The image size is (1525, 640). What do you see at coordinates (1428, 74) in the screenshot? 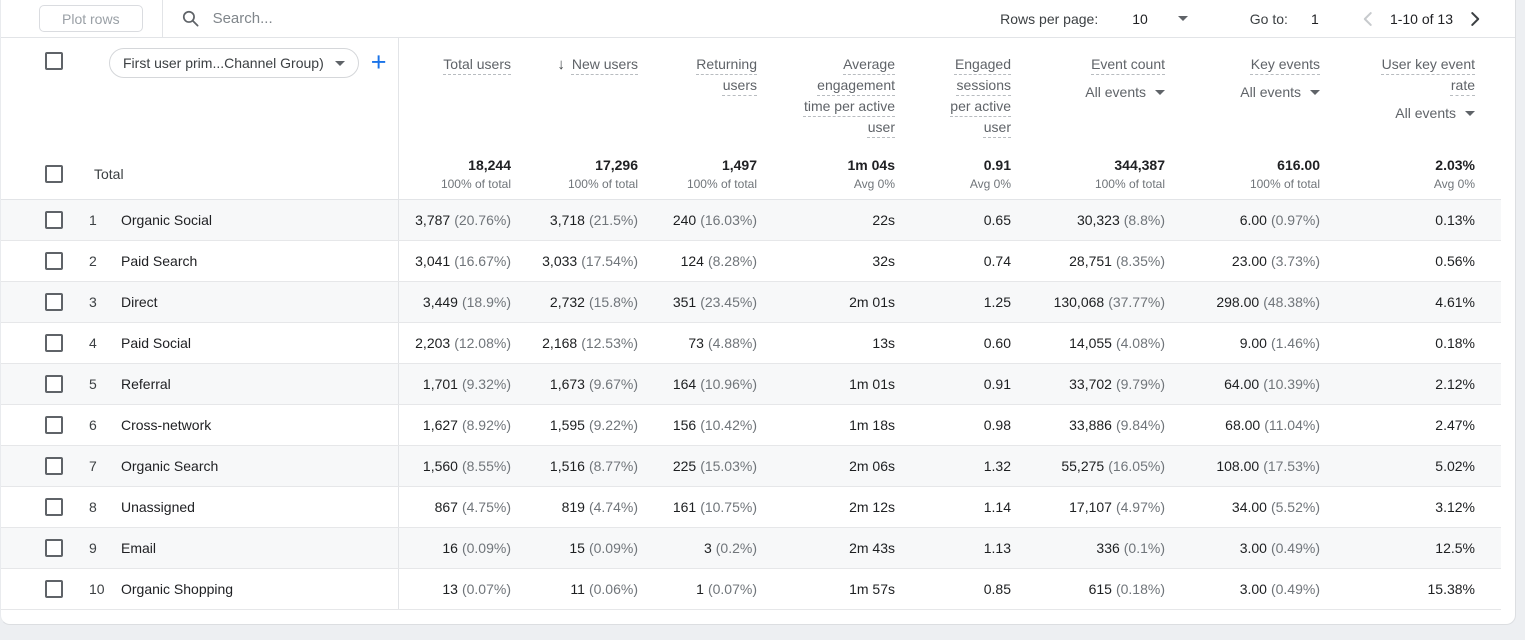
I see `sort-user-key-event-rate: User key event rate` at bounding box center [1428, 74].